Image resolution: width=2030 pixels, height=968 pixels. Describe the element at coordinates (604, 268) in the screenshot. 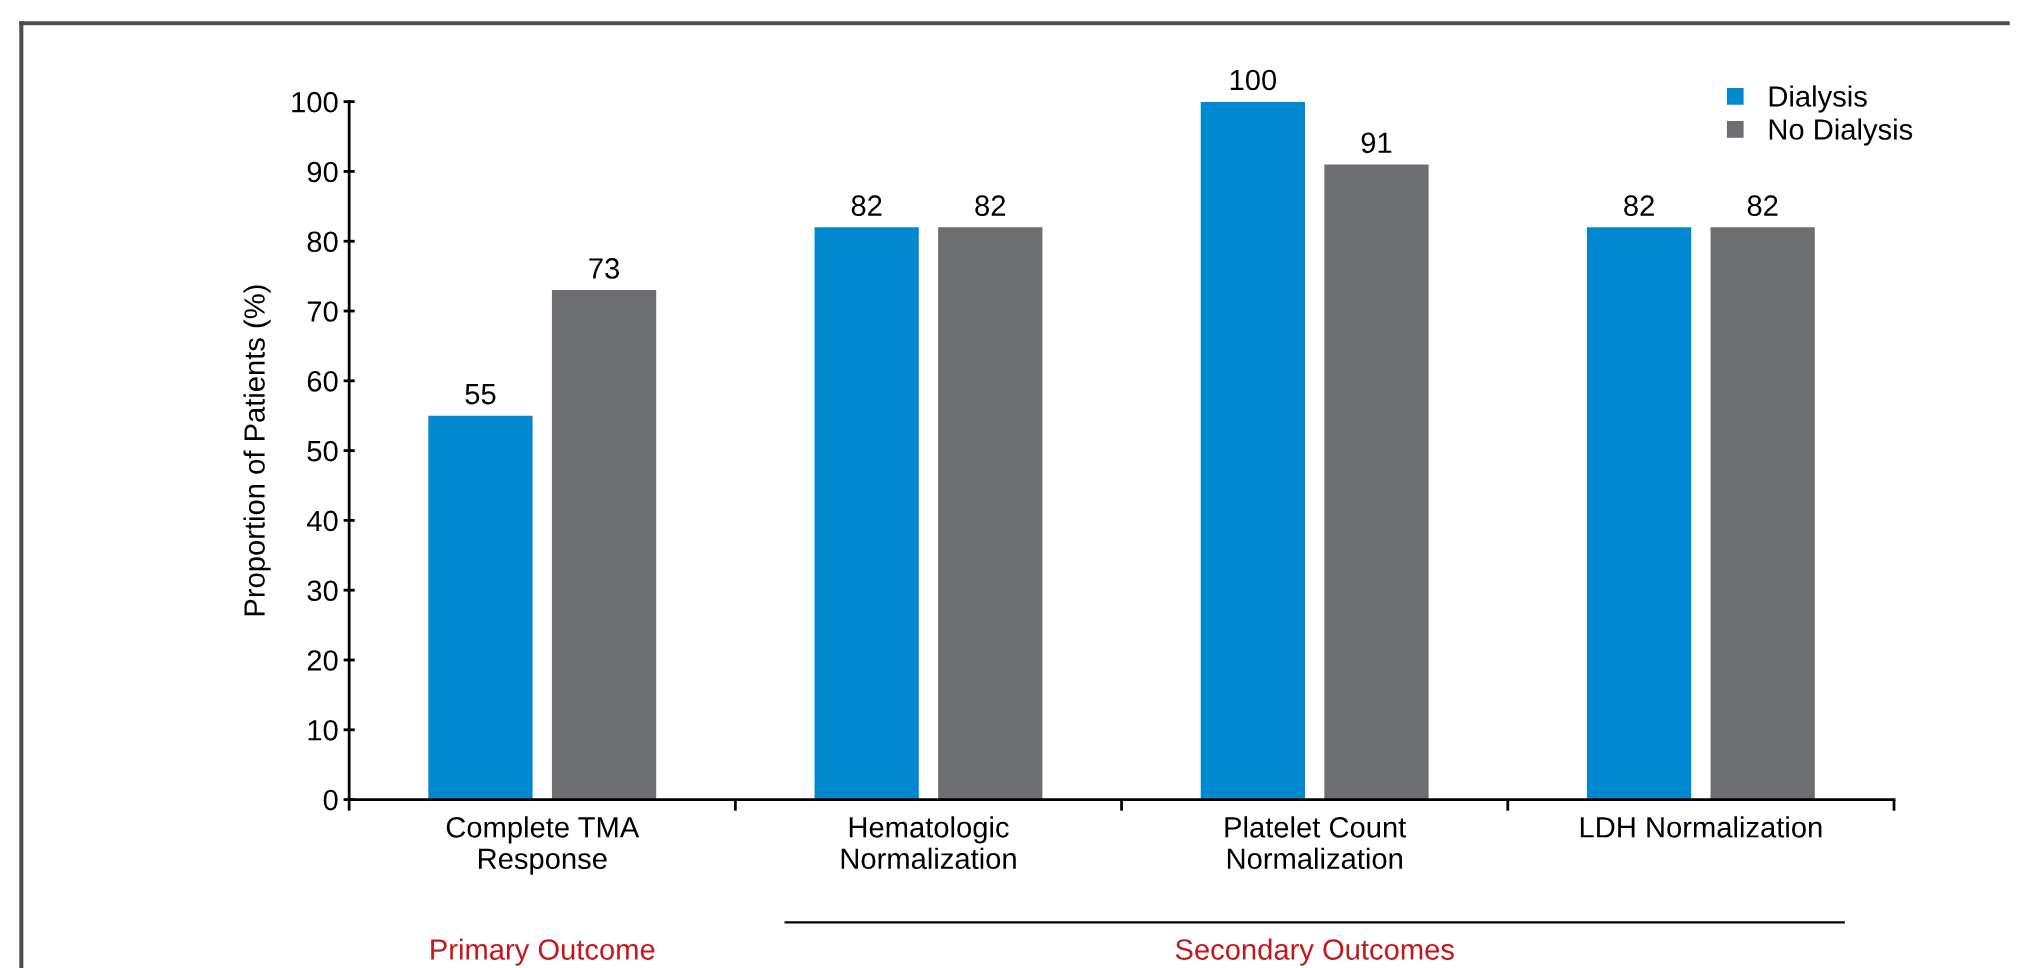

I see `data-label: 73` at that location.